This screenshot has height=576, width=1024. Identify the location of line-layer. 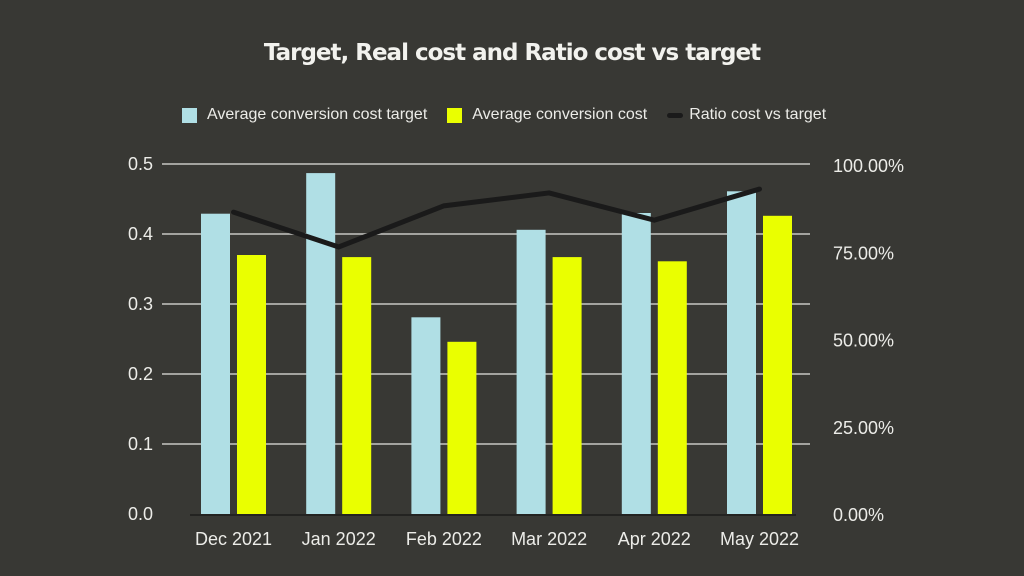
(496, 218).